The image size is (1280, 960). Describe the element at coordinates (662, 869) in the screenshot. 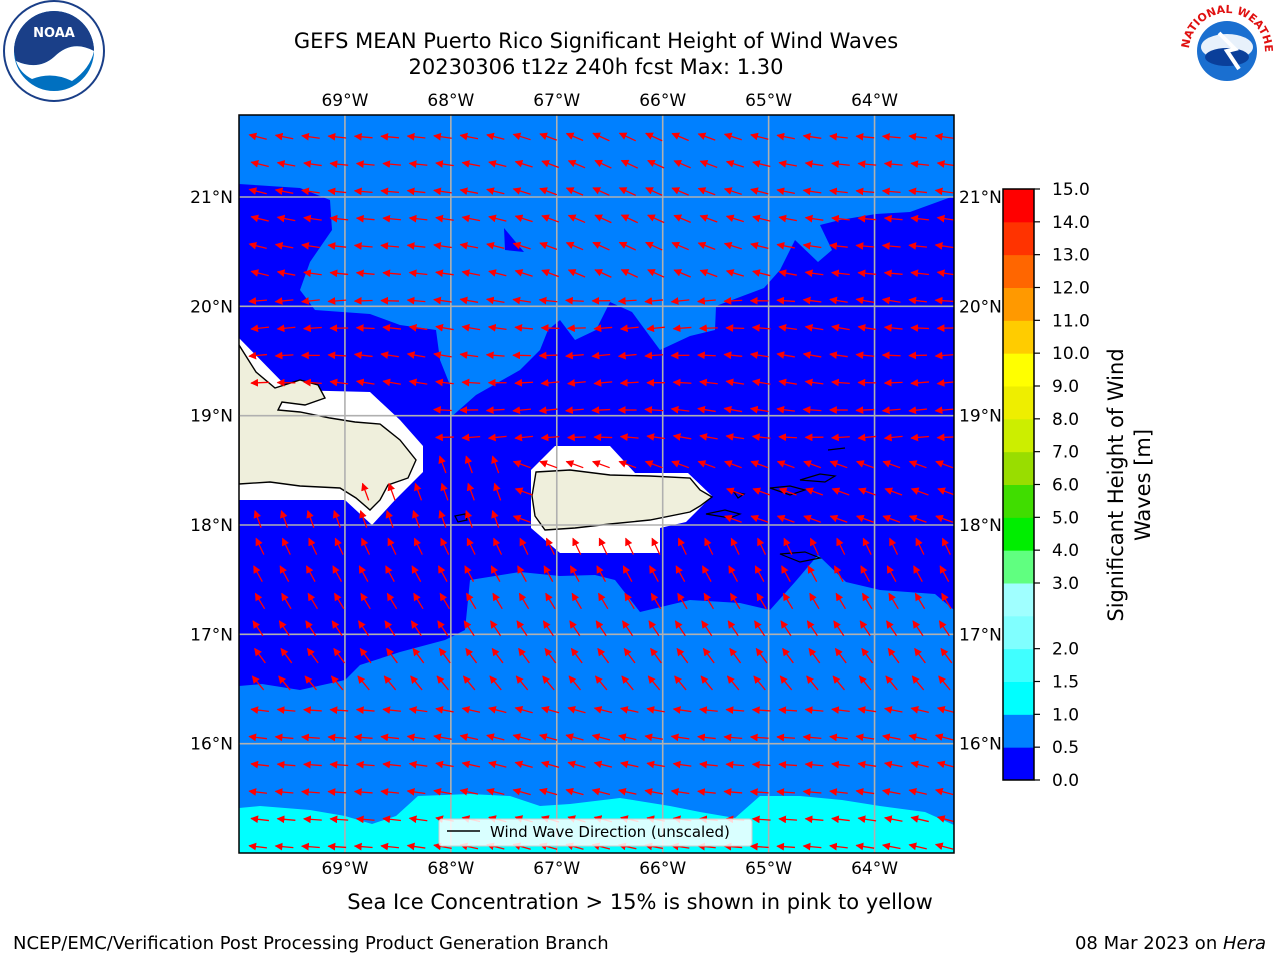

I see `lon-label-bottom: 66°W` at that location.